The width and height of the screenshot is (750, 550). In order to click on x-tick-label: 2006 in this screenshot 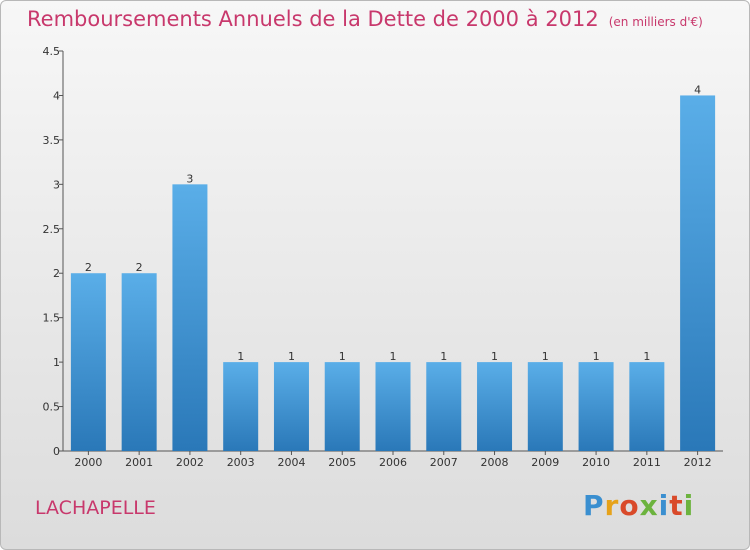, I will do `click(393, 462)`.